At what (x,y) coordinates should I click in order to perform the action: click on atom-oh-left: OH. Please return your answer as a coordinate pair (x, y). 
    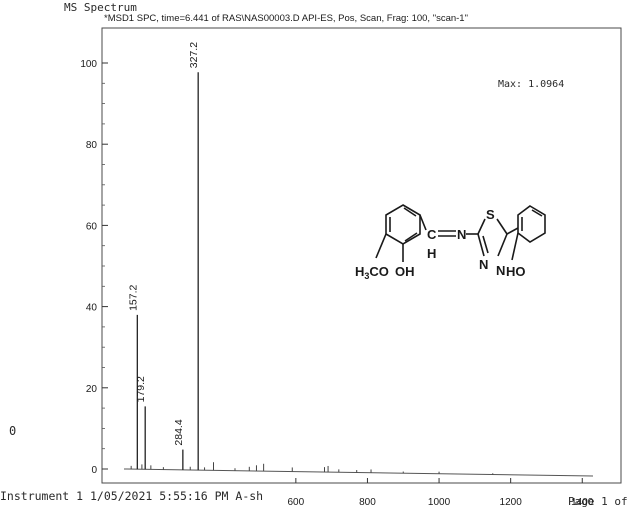
    Looking at the image, I should click on (405, 271).